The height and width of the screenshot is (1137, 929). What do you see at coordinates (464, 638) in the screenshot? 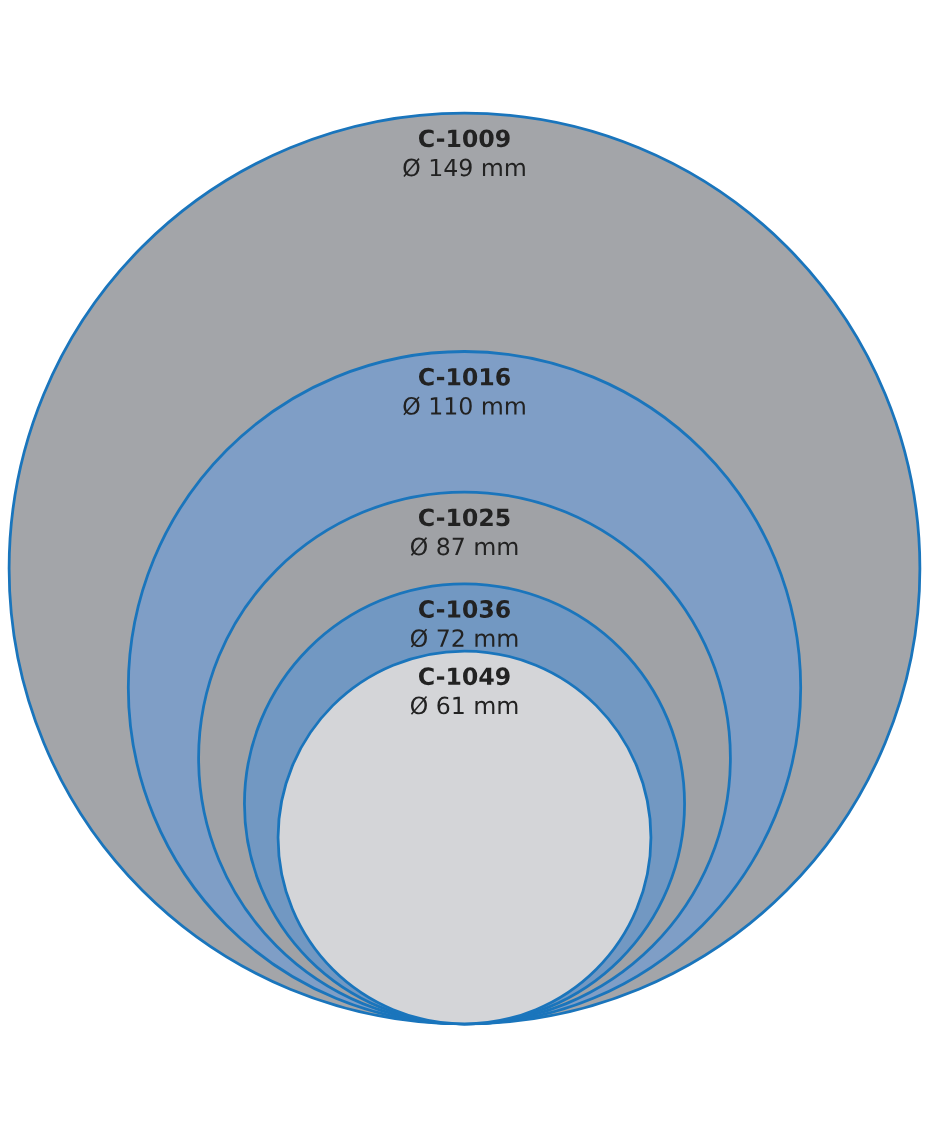
I see `data-label: Ø 72 mm` at bounding box center [464, 638].